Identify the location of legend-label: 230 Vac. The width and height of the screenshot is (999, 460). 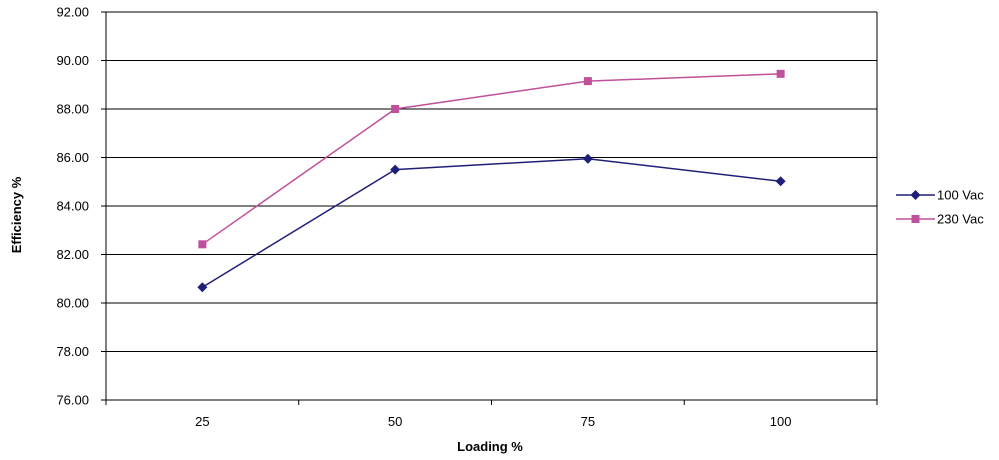
(960, 219).